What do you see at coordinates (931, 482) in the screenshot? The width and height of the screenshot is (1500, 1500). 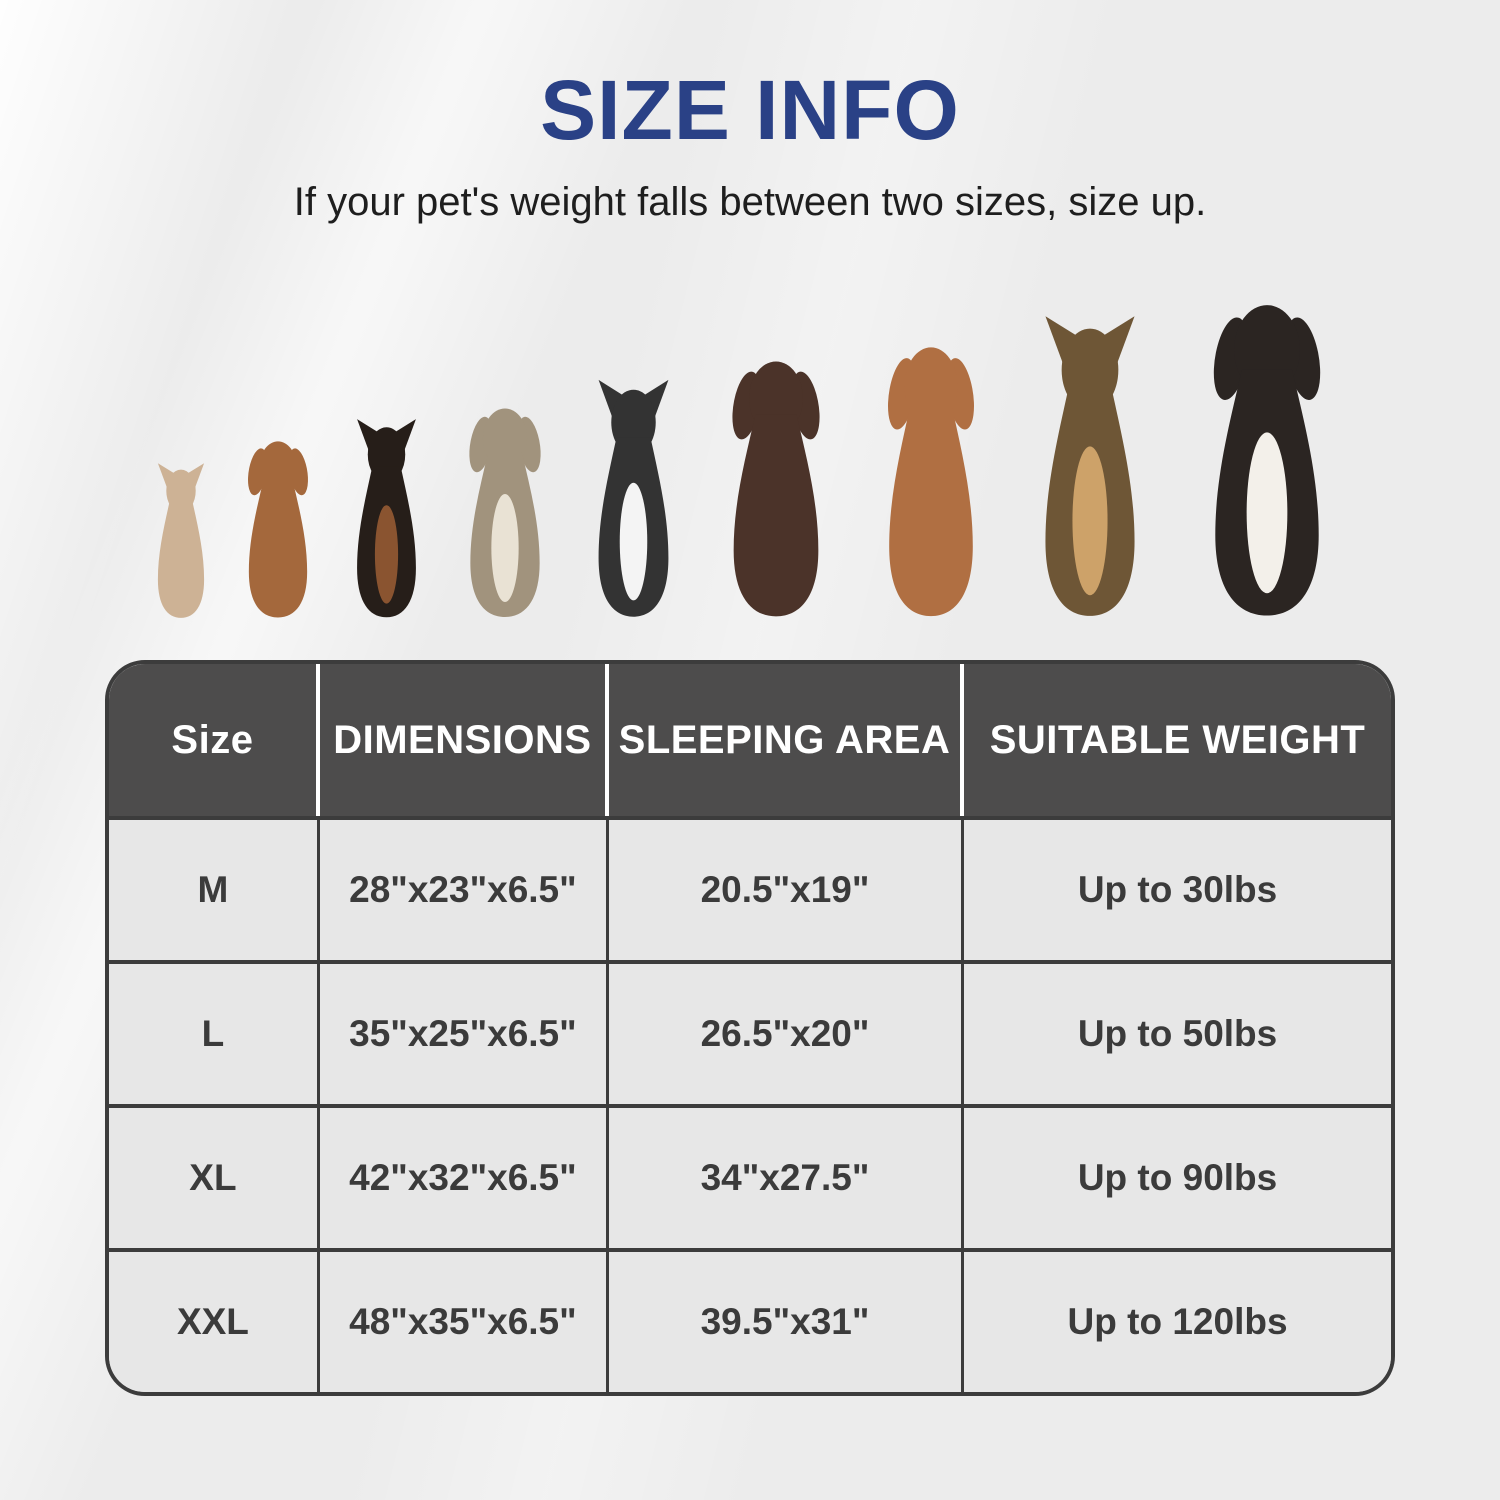 I see `dog-vizsla` at bounding box center [931, 482].